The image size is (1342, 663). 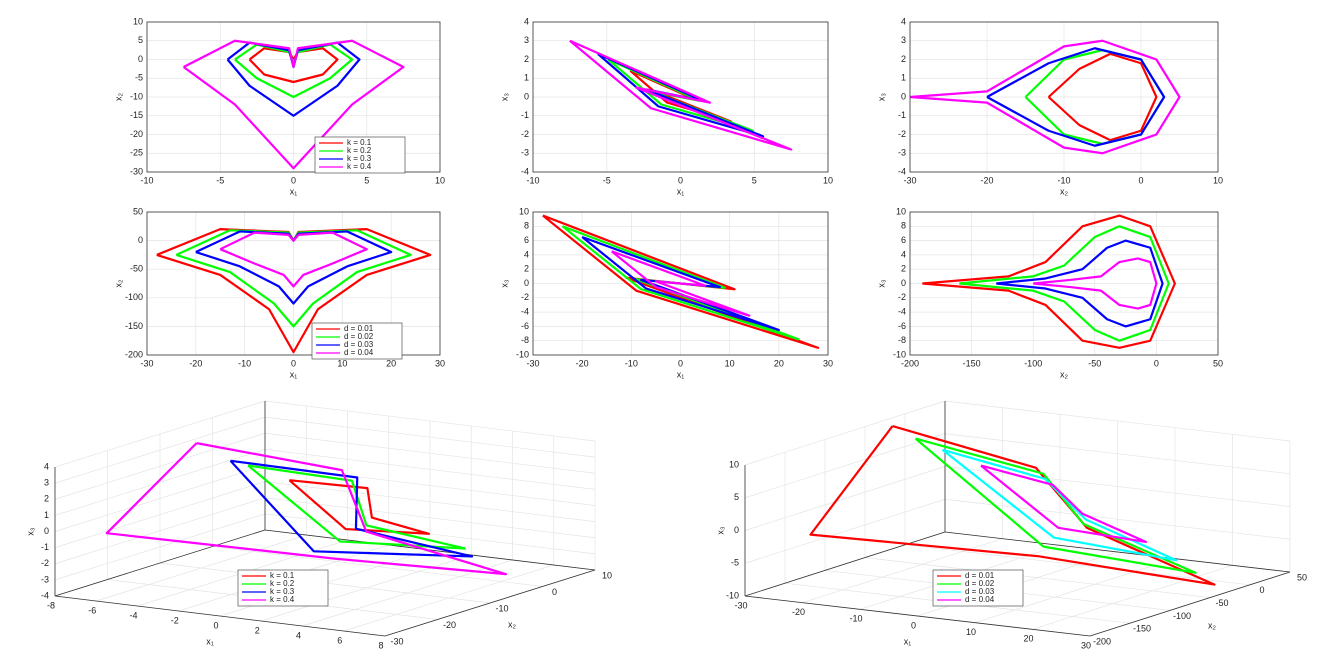 What do you see at coordinates (525, 326) in the screenshot?
I see `y-tick-label: -6` at bounding box center [525, 326].